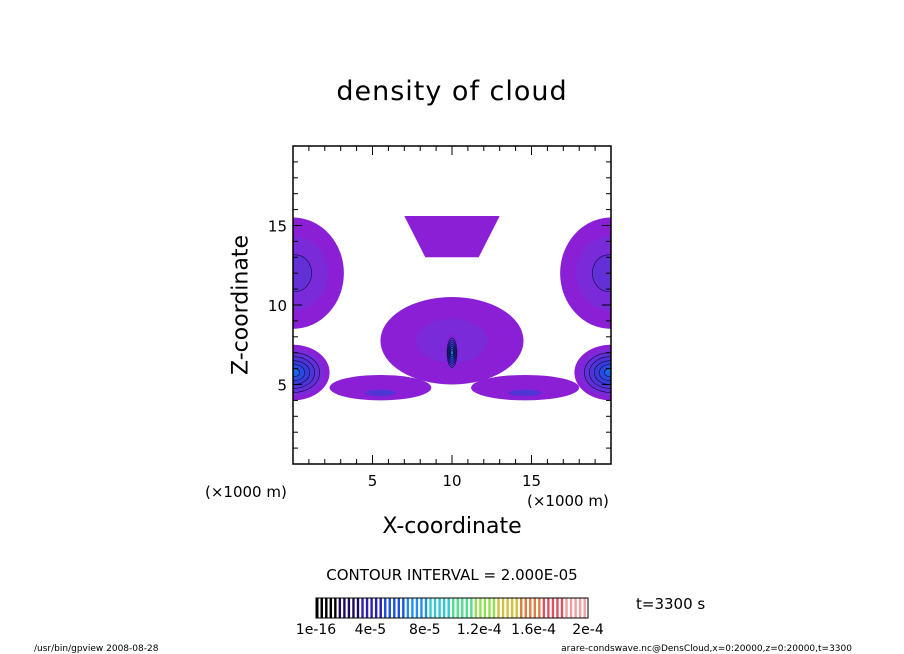  What do you see at coordinates (451, 481) in the screenshot?
I see `x-tick-label: 10` at bounding box center [451, 481].